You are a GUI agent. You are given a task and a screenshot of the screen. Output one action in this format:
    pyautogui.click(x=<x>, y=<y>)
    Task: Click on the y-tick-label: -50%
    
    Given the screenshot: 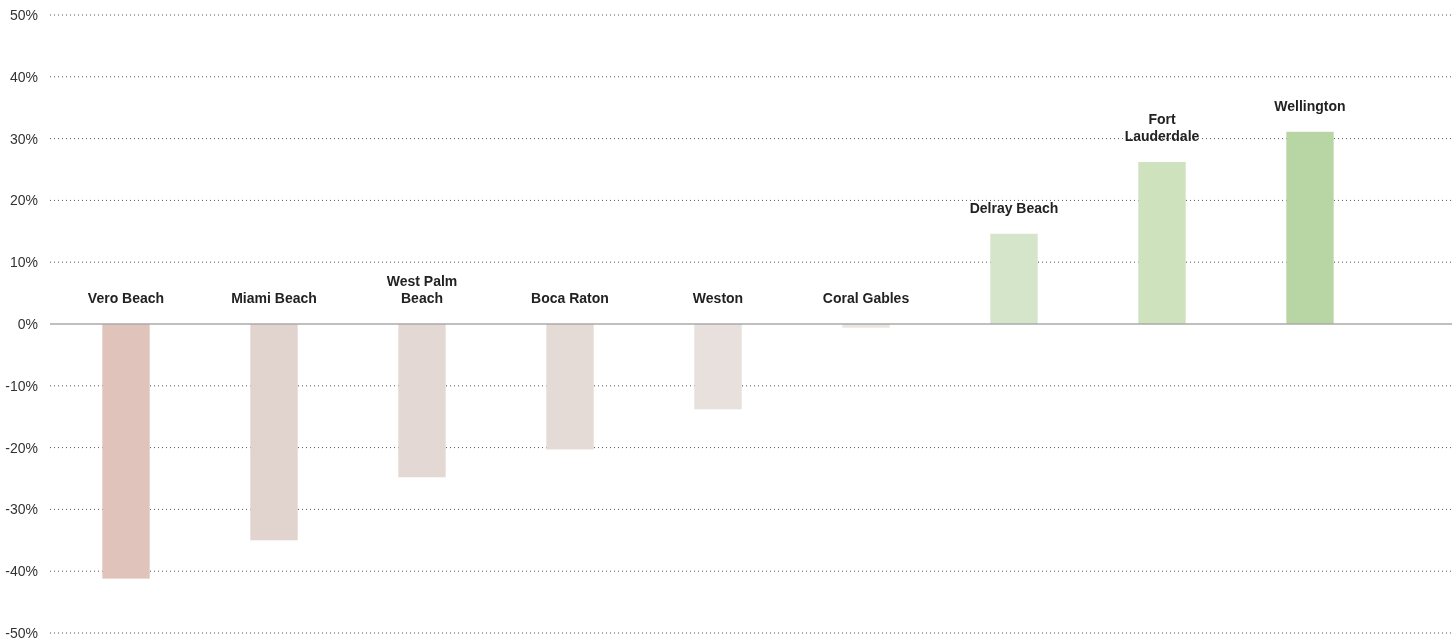 What is the action you would take?
    pyautogui.click(x=21, y=632)
    